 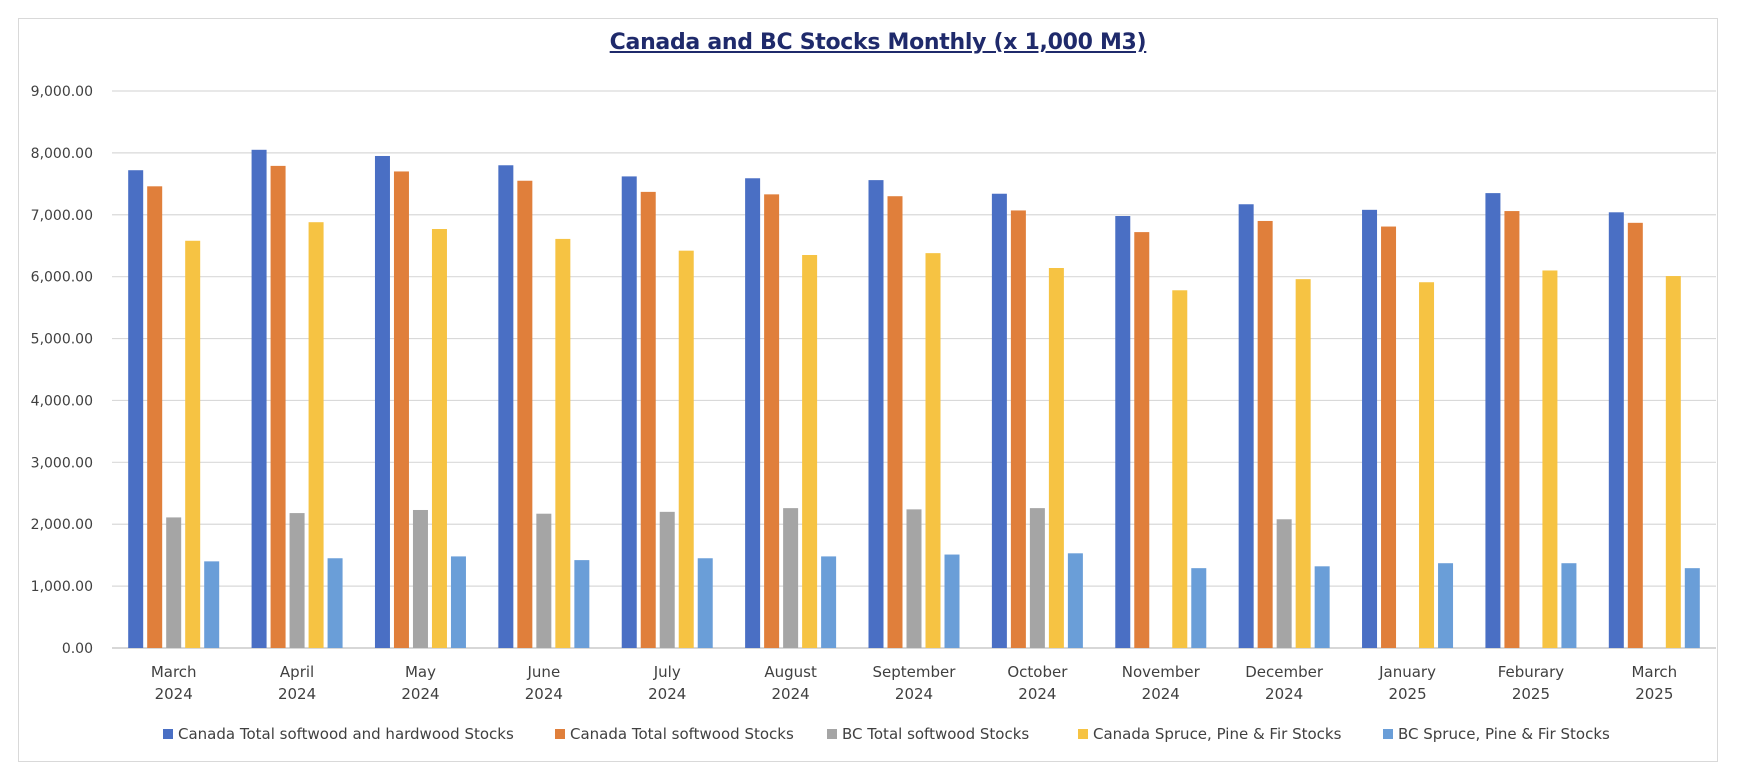 I want to click on y-tick-label: 2,000.00, so click(x=62, y=525).